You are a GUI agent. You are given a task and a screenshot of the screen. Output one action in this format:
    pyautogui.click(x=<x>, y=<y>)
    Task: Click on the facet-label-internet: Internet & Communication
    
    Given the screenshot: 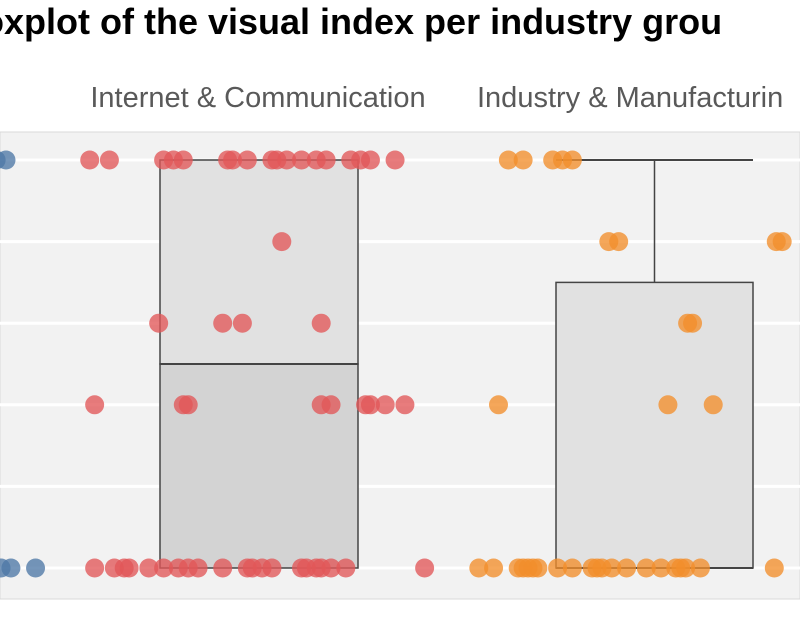 What is the action you would take?
    pyautogui.click(x=257, y=98)
    